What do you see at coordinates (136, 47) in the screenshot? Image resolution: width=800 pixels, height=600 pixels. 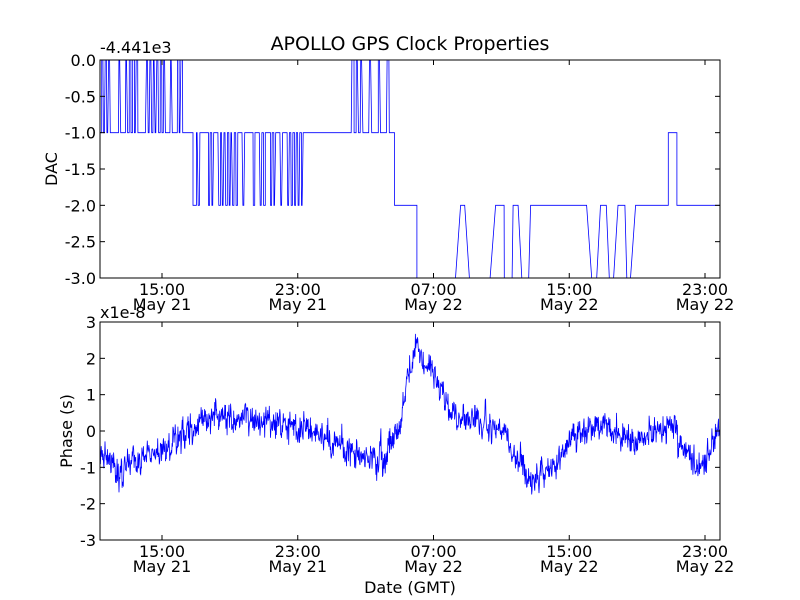 I see `dac-offset-label: -4.441e3` at bounding box center [136, 47].